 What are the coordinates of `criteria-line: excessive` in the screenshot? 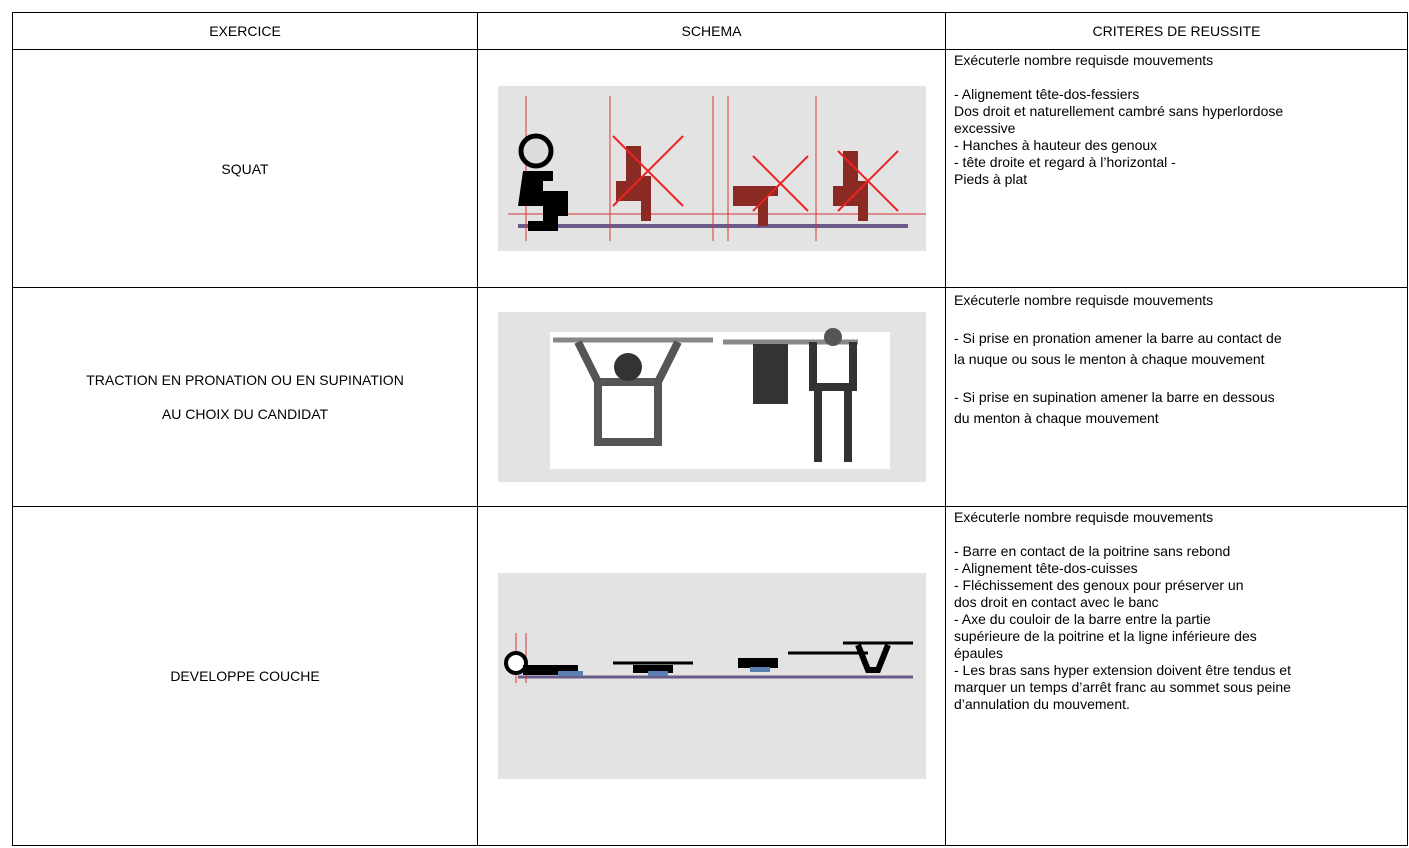 It's located at (985, 128).